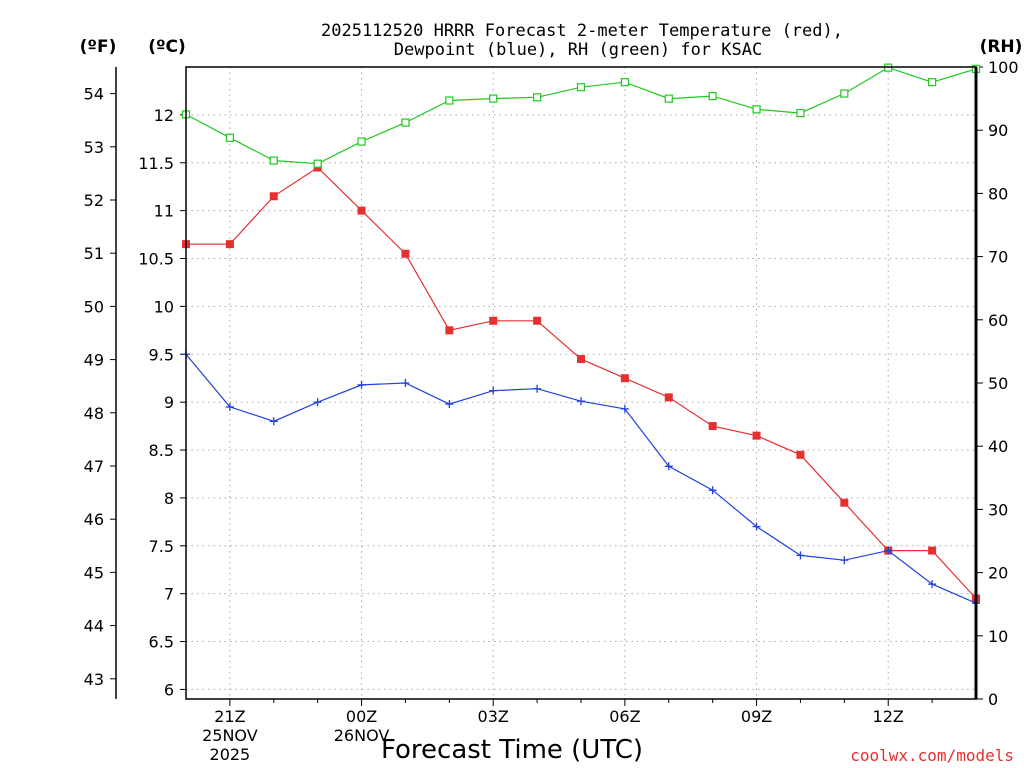 This screenshot has width=1024, height=768. I want to click on rh-tick-label: 70, so click(998, 257).